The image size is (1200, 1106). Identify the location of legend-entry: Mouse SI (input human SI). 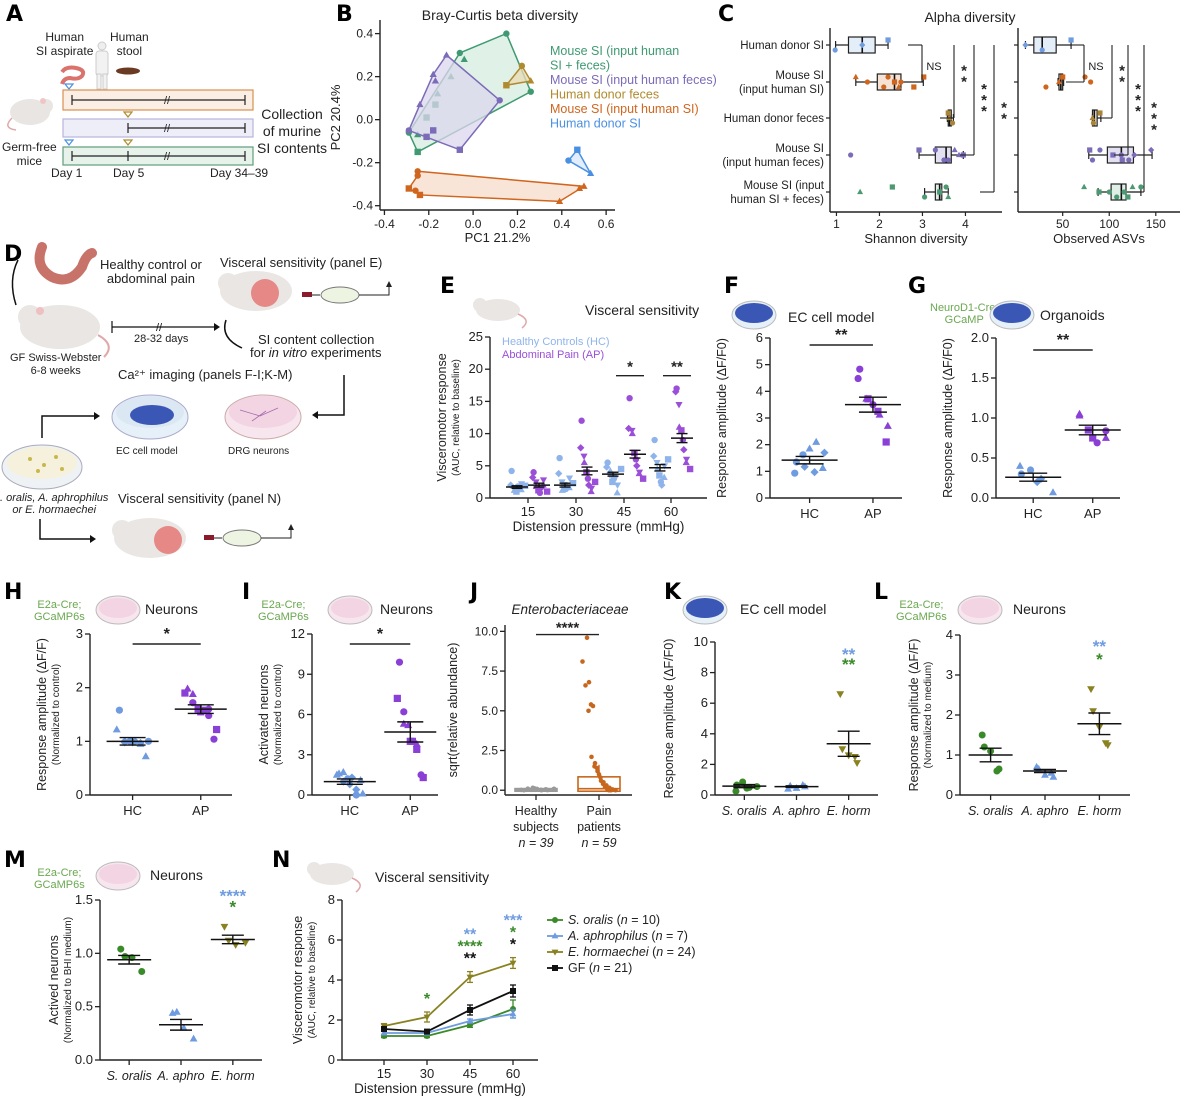
(624, 109).